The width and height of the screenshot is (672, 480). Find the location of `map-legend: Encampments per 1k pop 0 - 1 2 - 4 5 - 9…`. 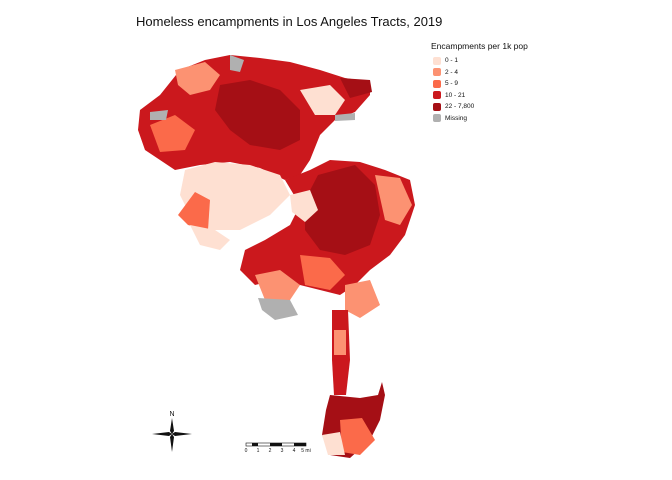

map-legend: Encampments per 1k pop 0 - 1 2 - 4 5 - 9… is located at coordinates (479, 82).